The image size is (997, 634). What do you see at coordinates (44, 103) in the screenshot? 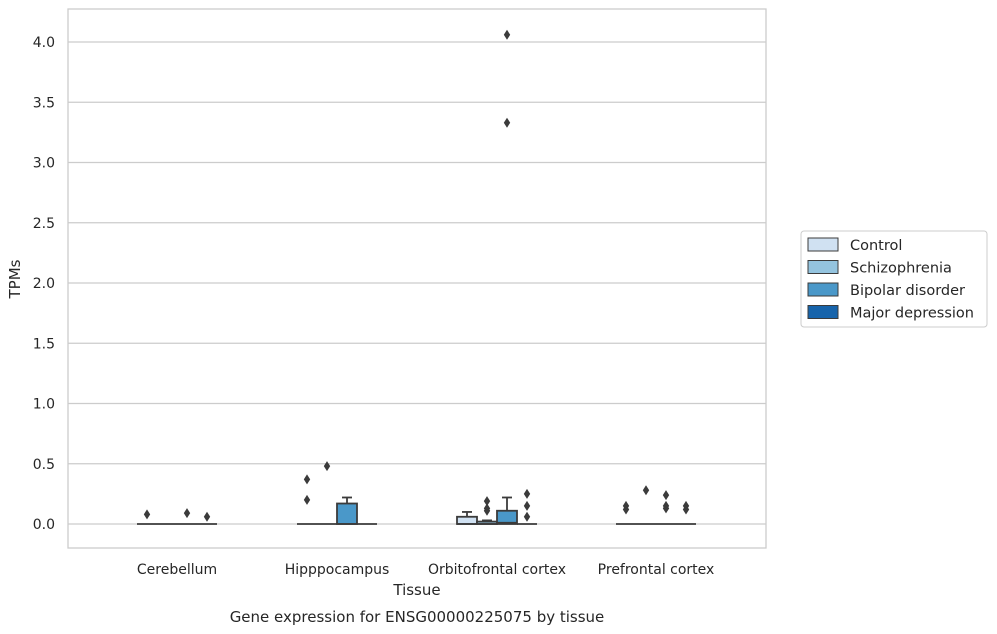
I see `y-tick-label: 3.5` at bounding box center [44, 103].